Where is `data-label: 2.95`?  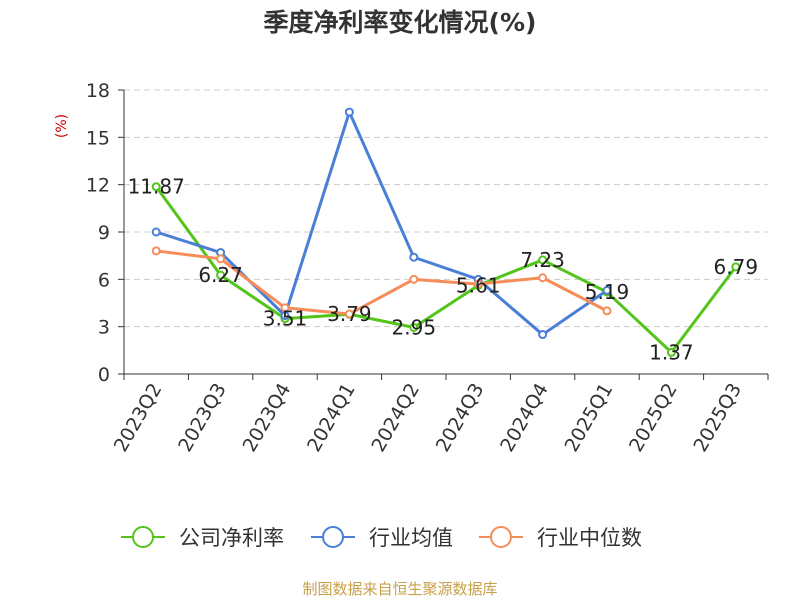 data-label: 2.95 is located at coordinates (414, 327).